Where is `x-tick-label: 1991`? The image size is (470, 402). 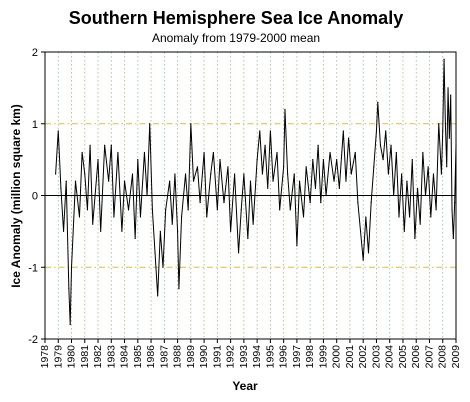 x-tick-label: 1991 is located at coordinates (217, 357).